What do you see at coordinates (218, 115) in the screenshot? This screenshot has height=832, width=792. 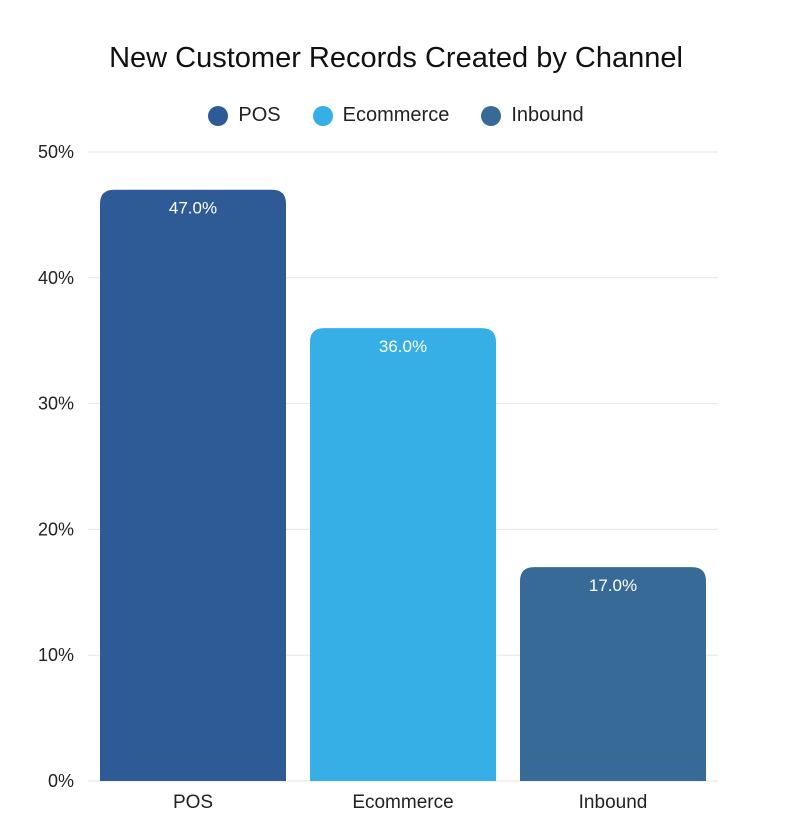 I see `legend-swatch-pos` at bounding box center [218, 115].